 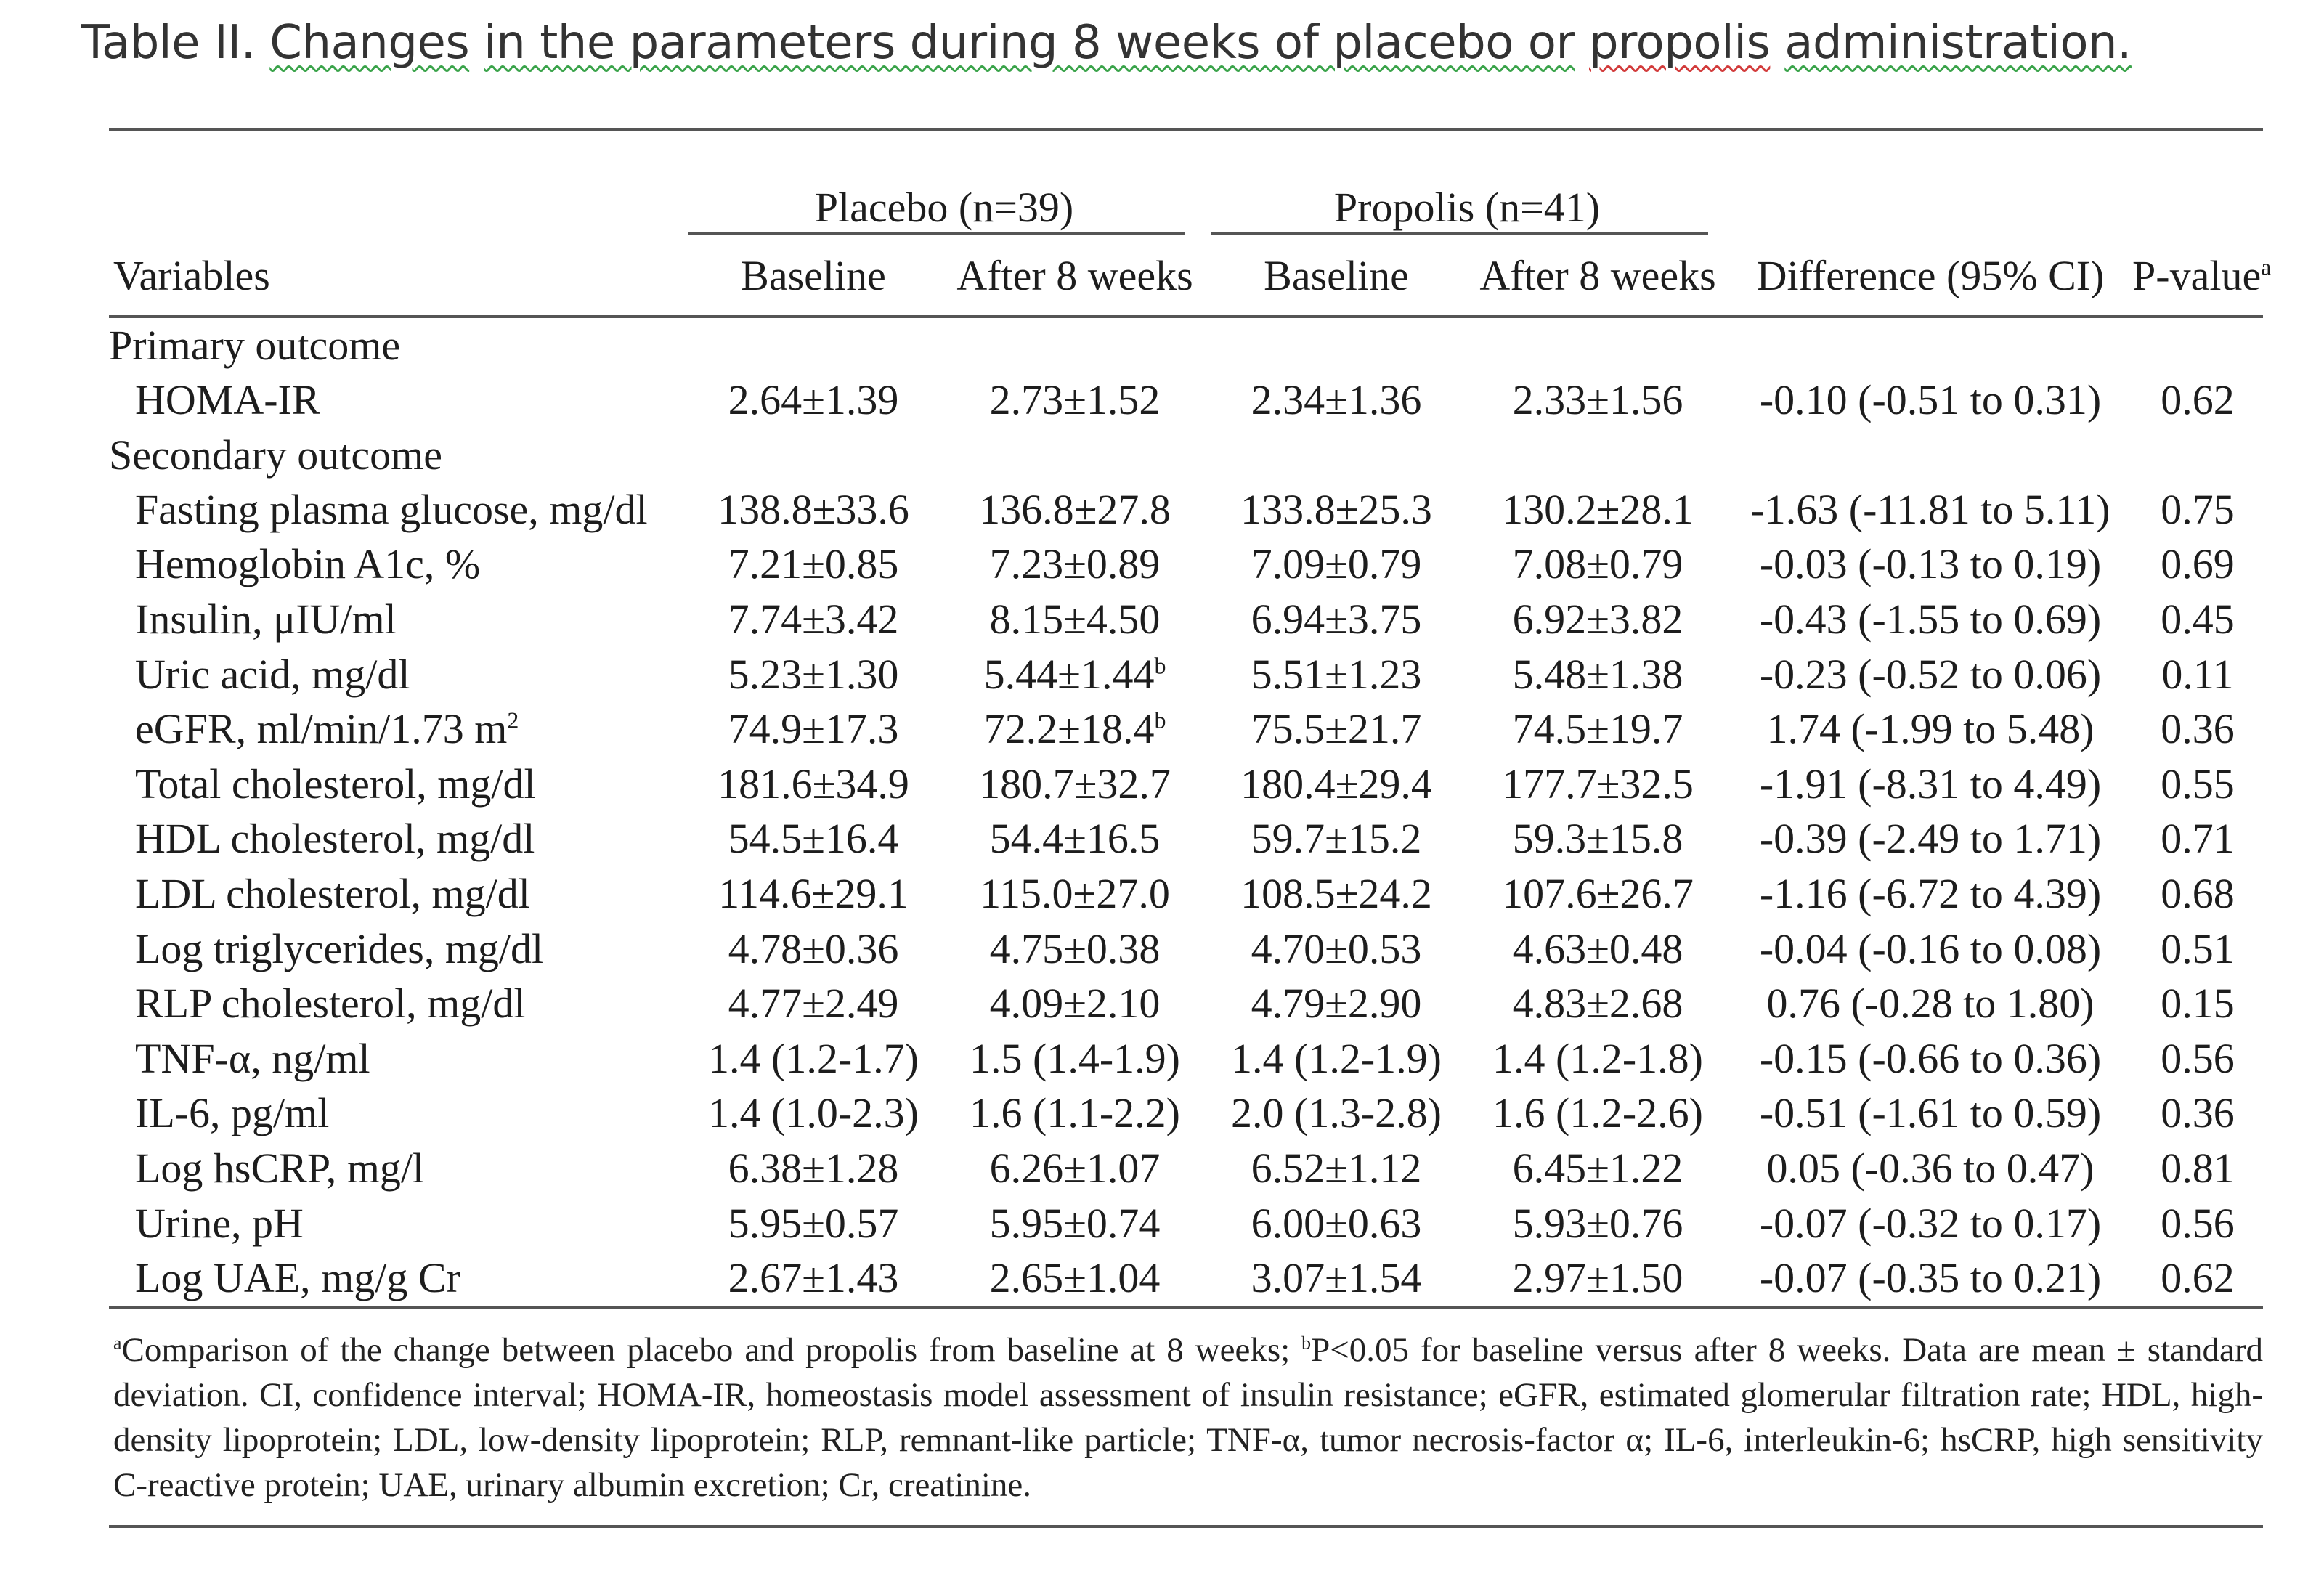 I want to click on cell-difference-text: -0.10 (-0.51 to 0.31), so click(x=1930, y=400).